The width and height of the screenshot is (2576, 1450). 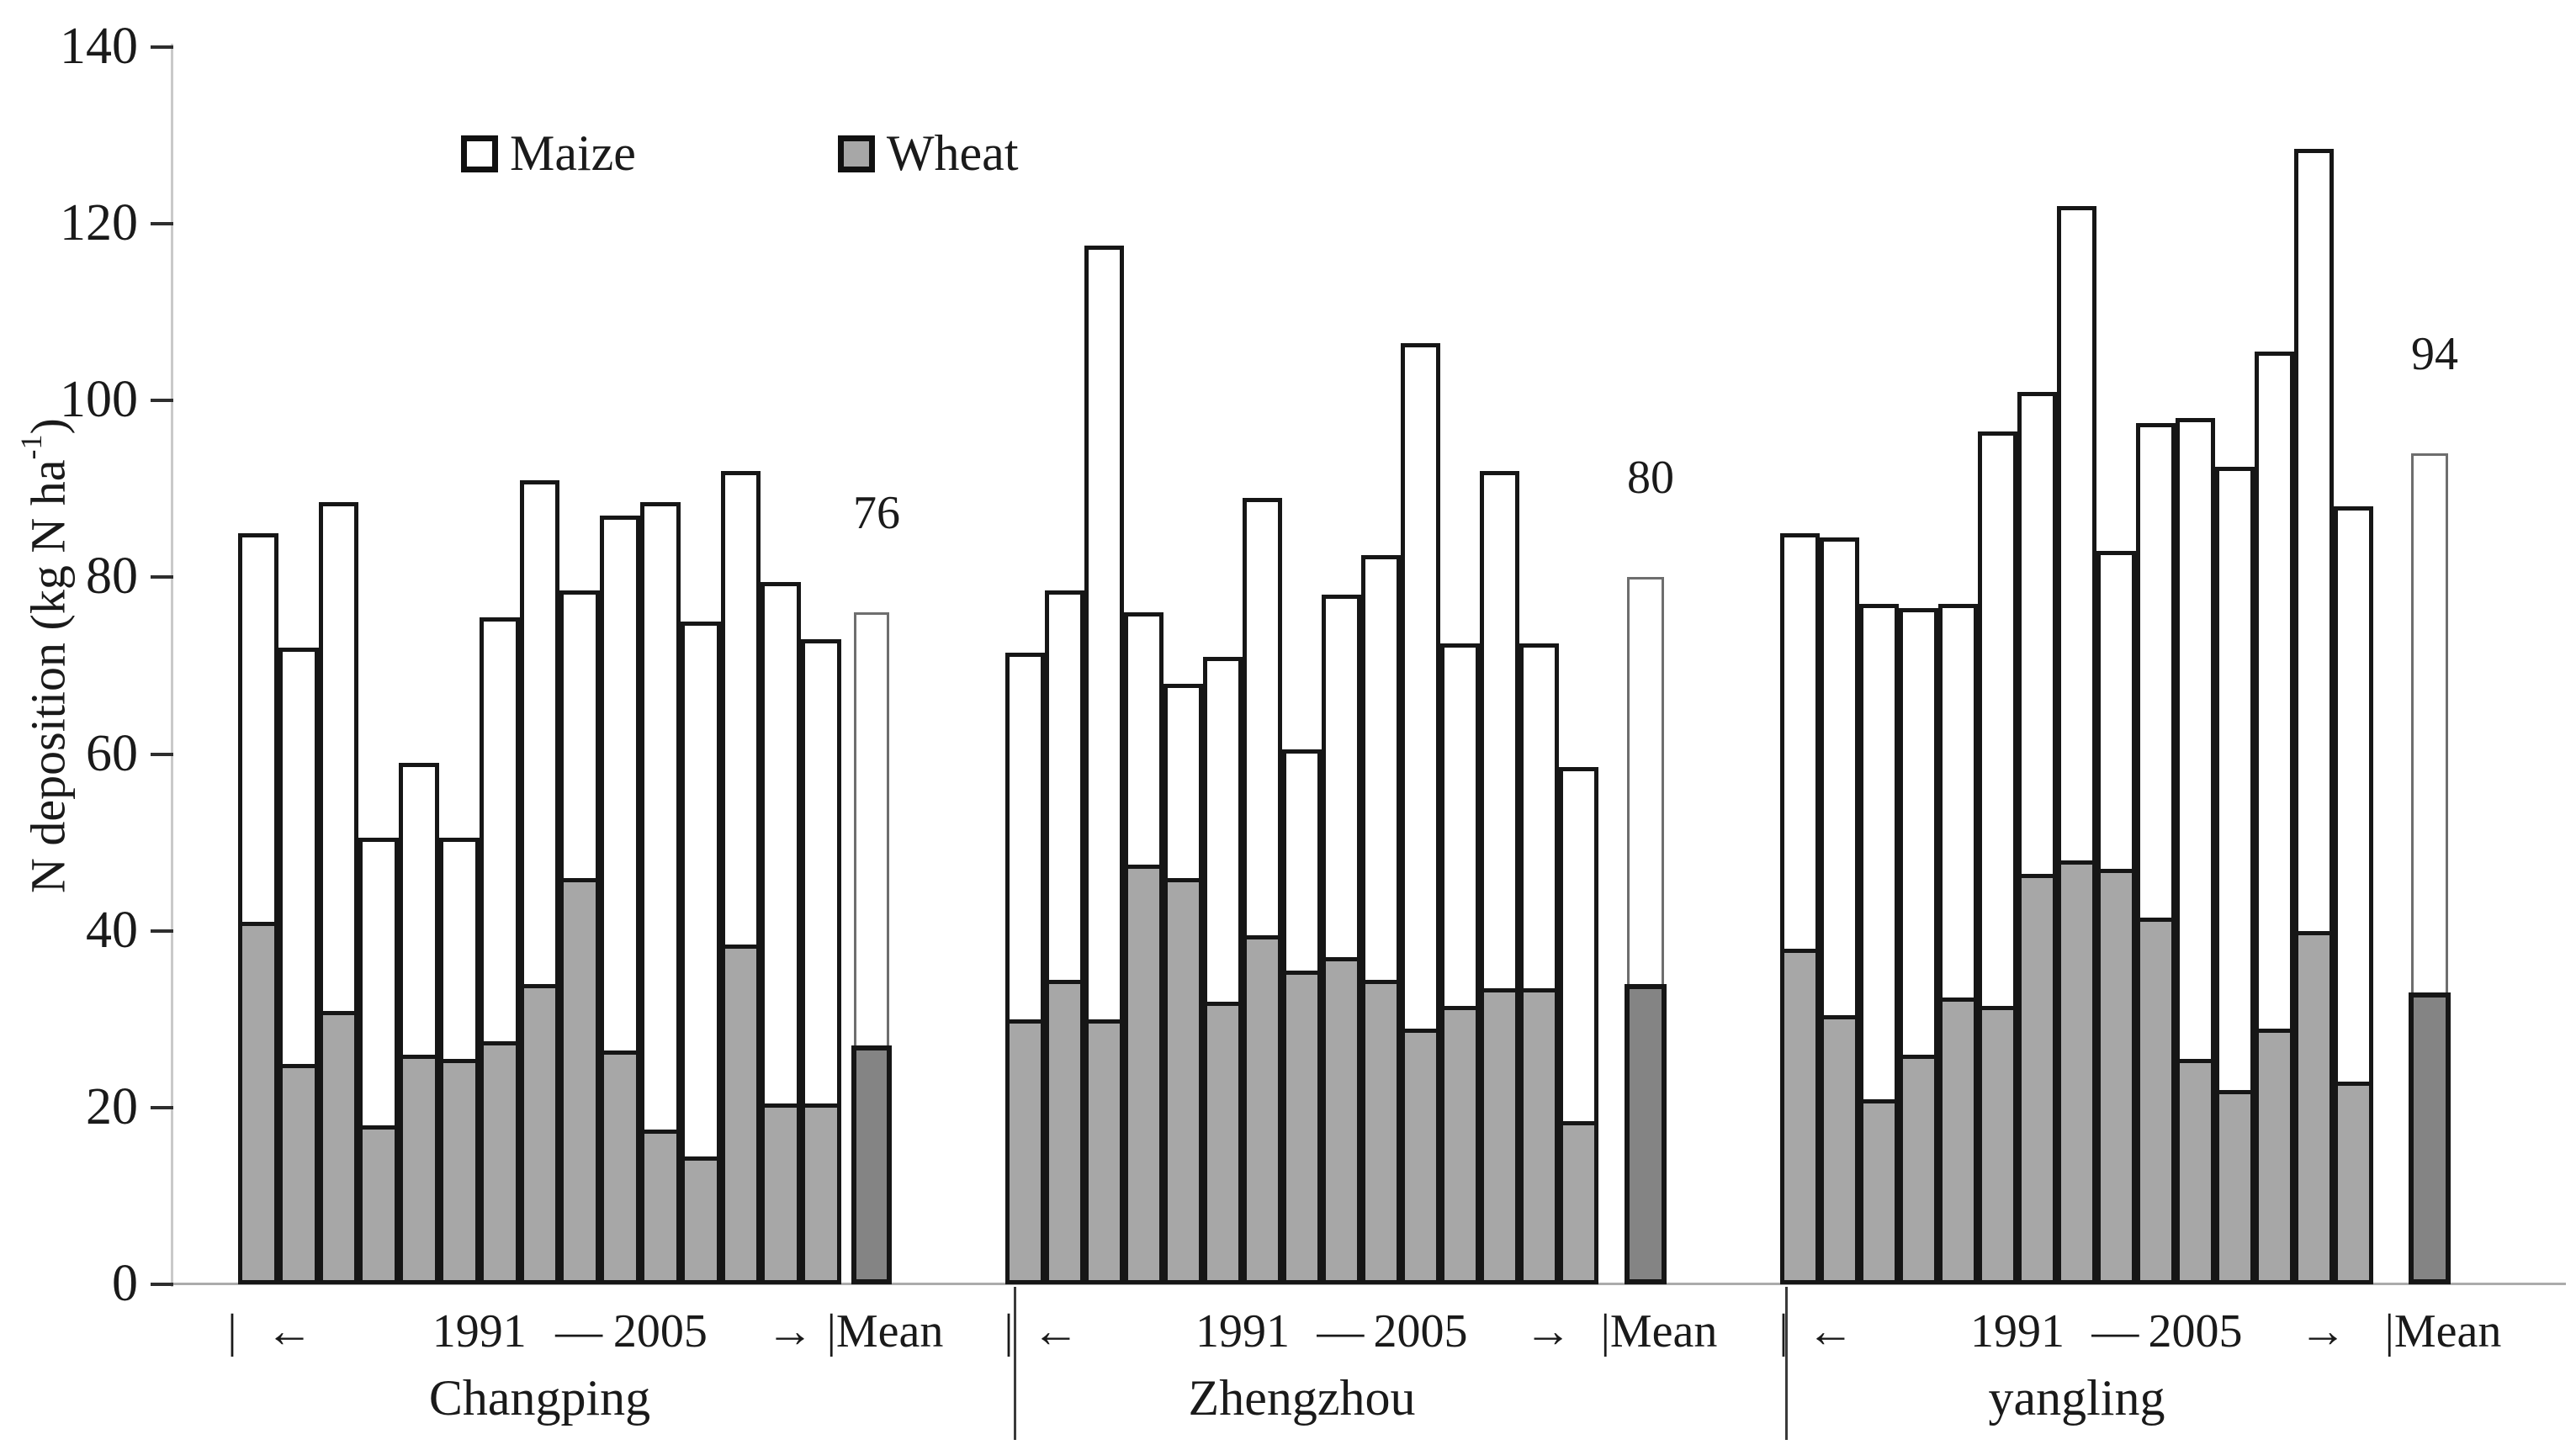 What do you see at coordinates (2434, 354) in the screenshot?
I see `mean-value-label: 94` at bounding box center [2434, 354].